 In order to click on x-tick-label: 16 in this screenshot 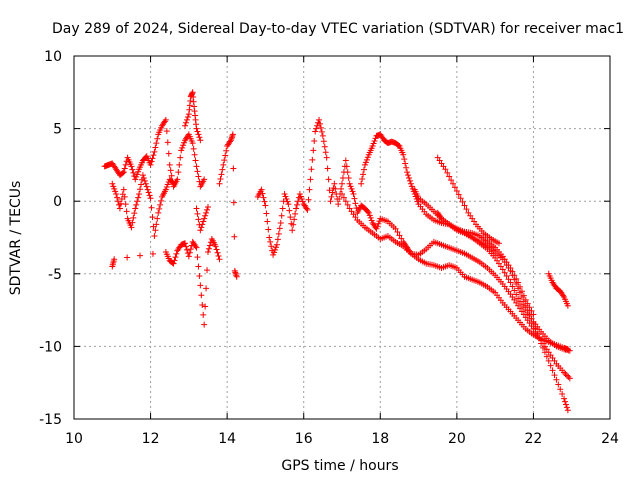, I will do `click(304, 439)`.